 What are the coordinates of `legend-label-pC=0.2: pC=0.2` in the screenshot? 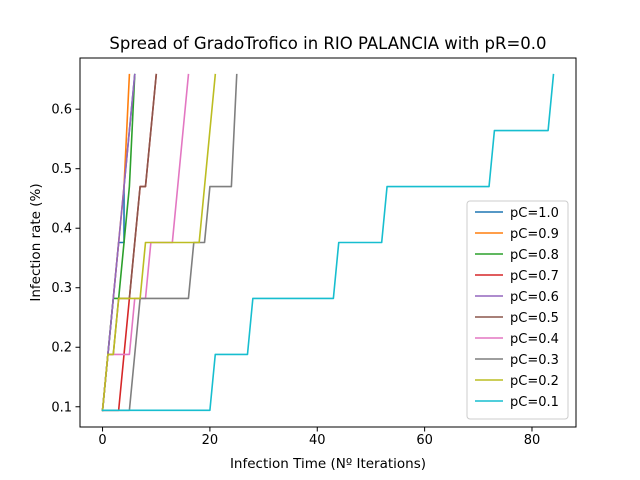 It's located at (534, 381).